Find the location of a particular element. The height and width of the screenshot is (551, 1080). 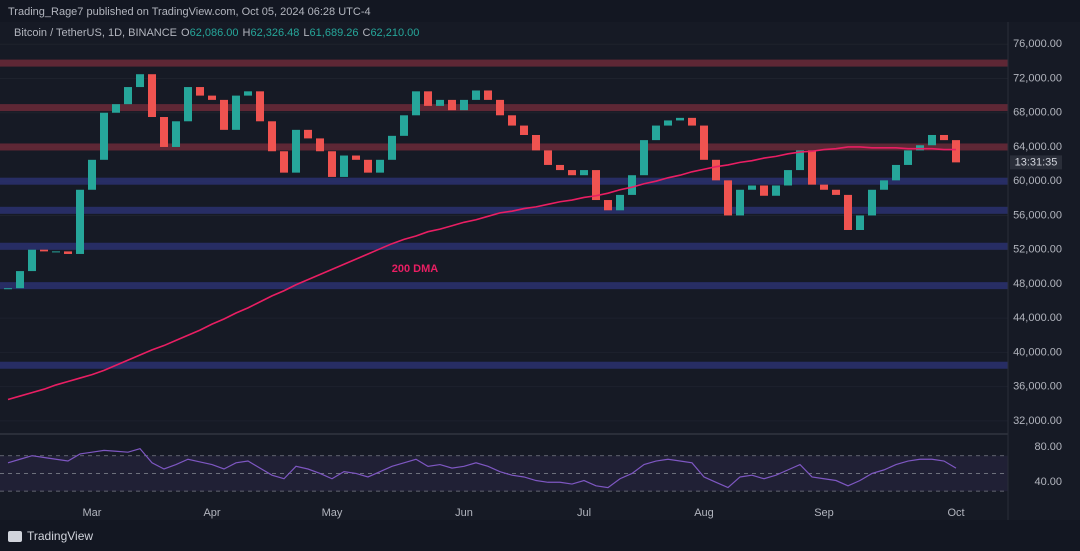

x-tick-label: Jul is located at coordinates (584, 513).